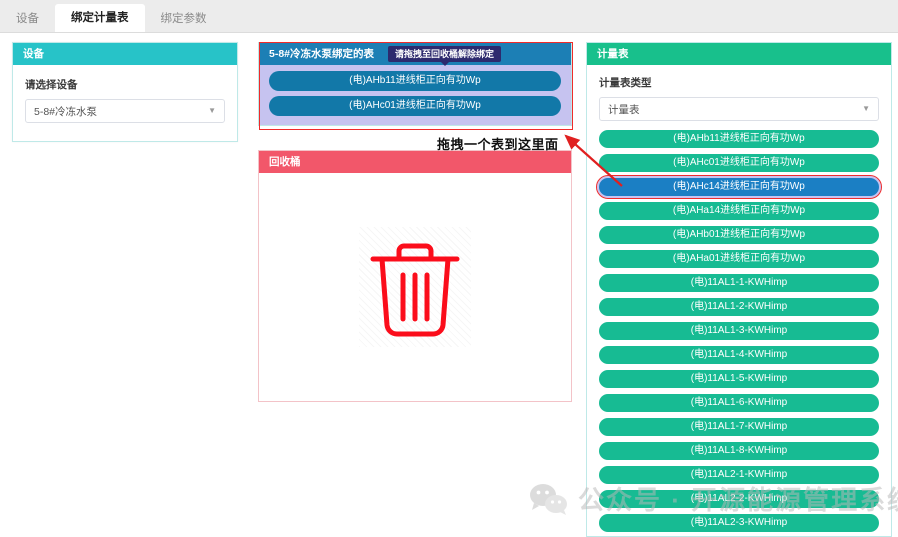 Image resolution: width=898 pixels, height=537 pixels. Describe the element at coordinates (449, 16) in the screenshot. I see `tab-bar: 设备 绑定计量表 绑定参数` at that location.